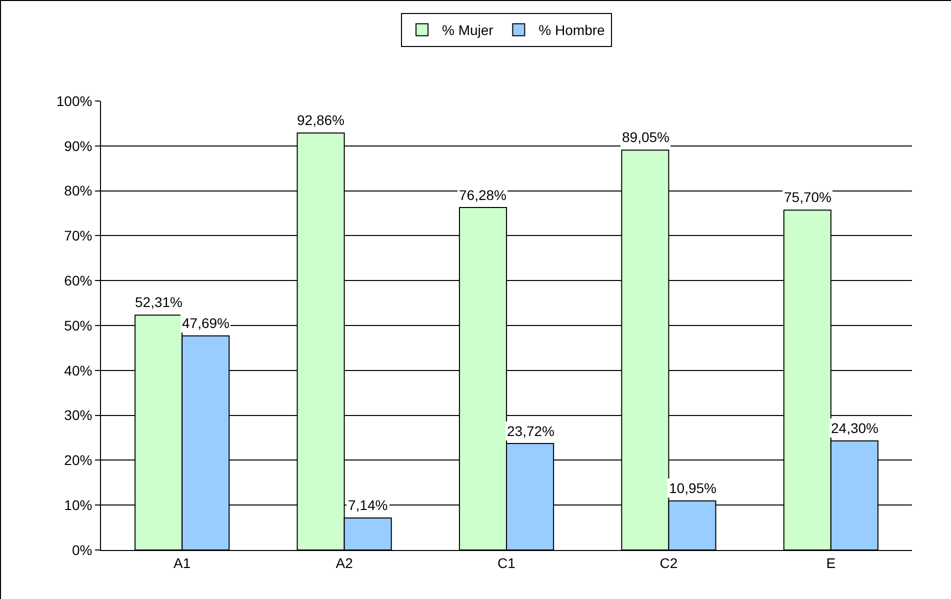 The height and width of the screenshot is (599, 951). I want to click on y-tick-label: 10%, so click(78, 505).